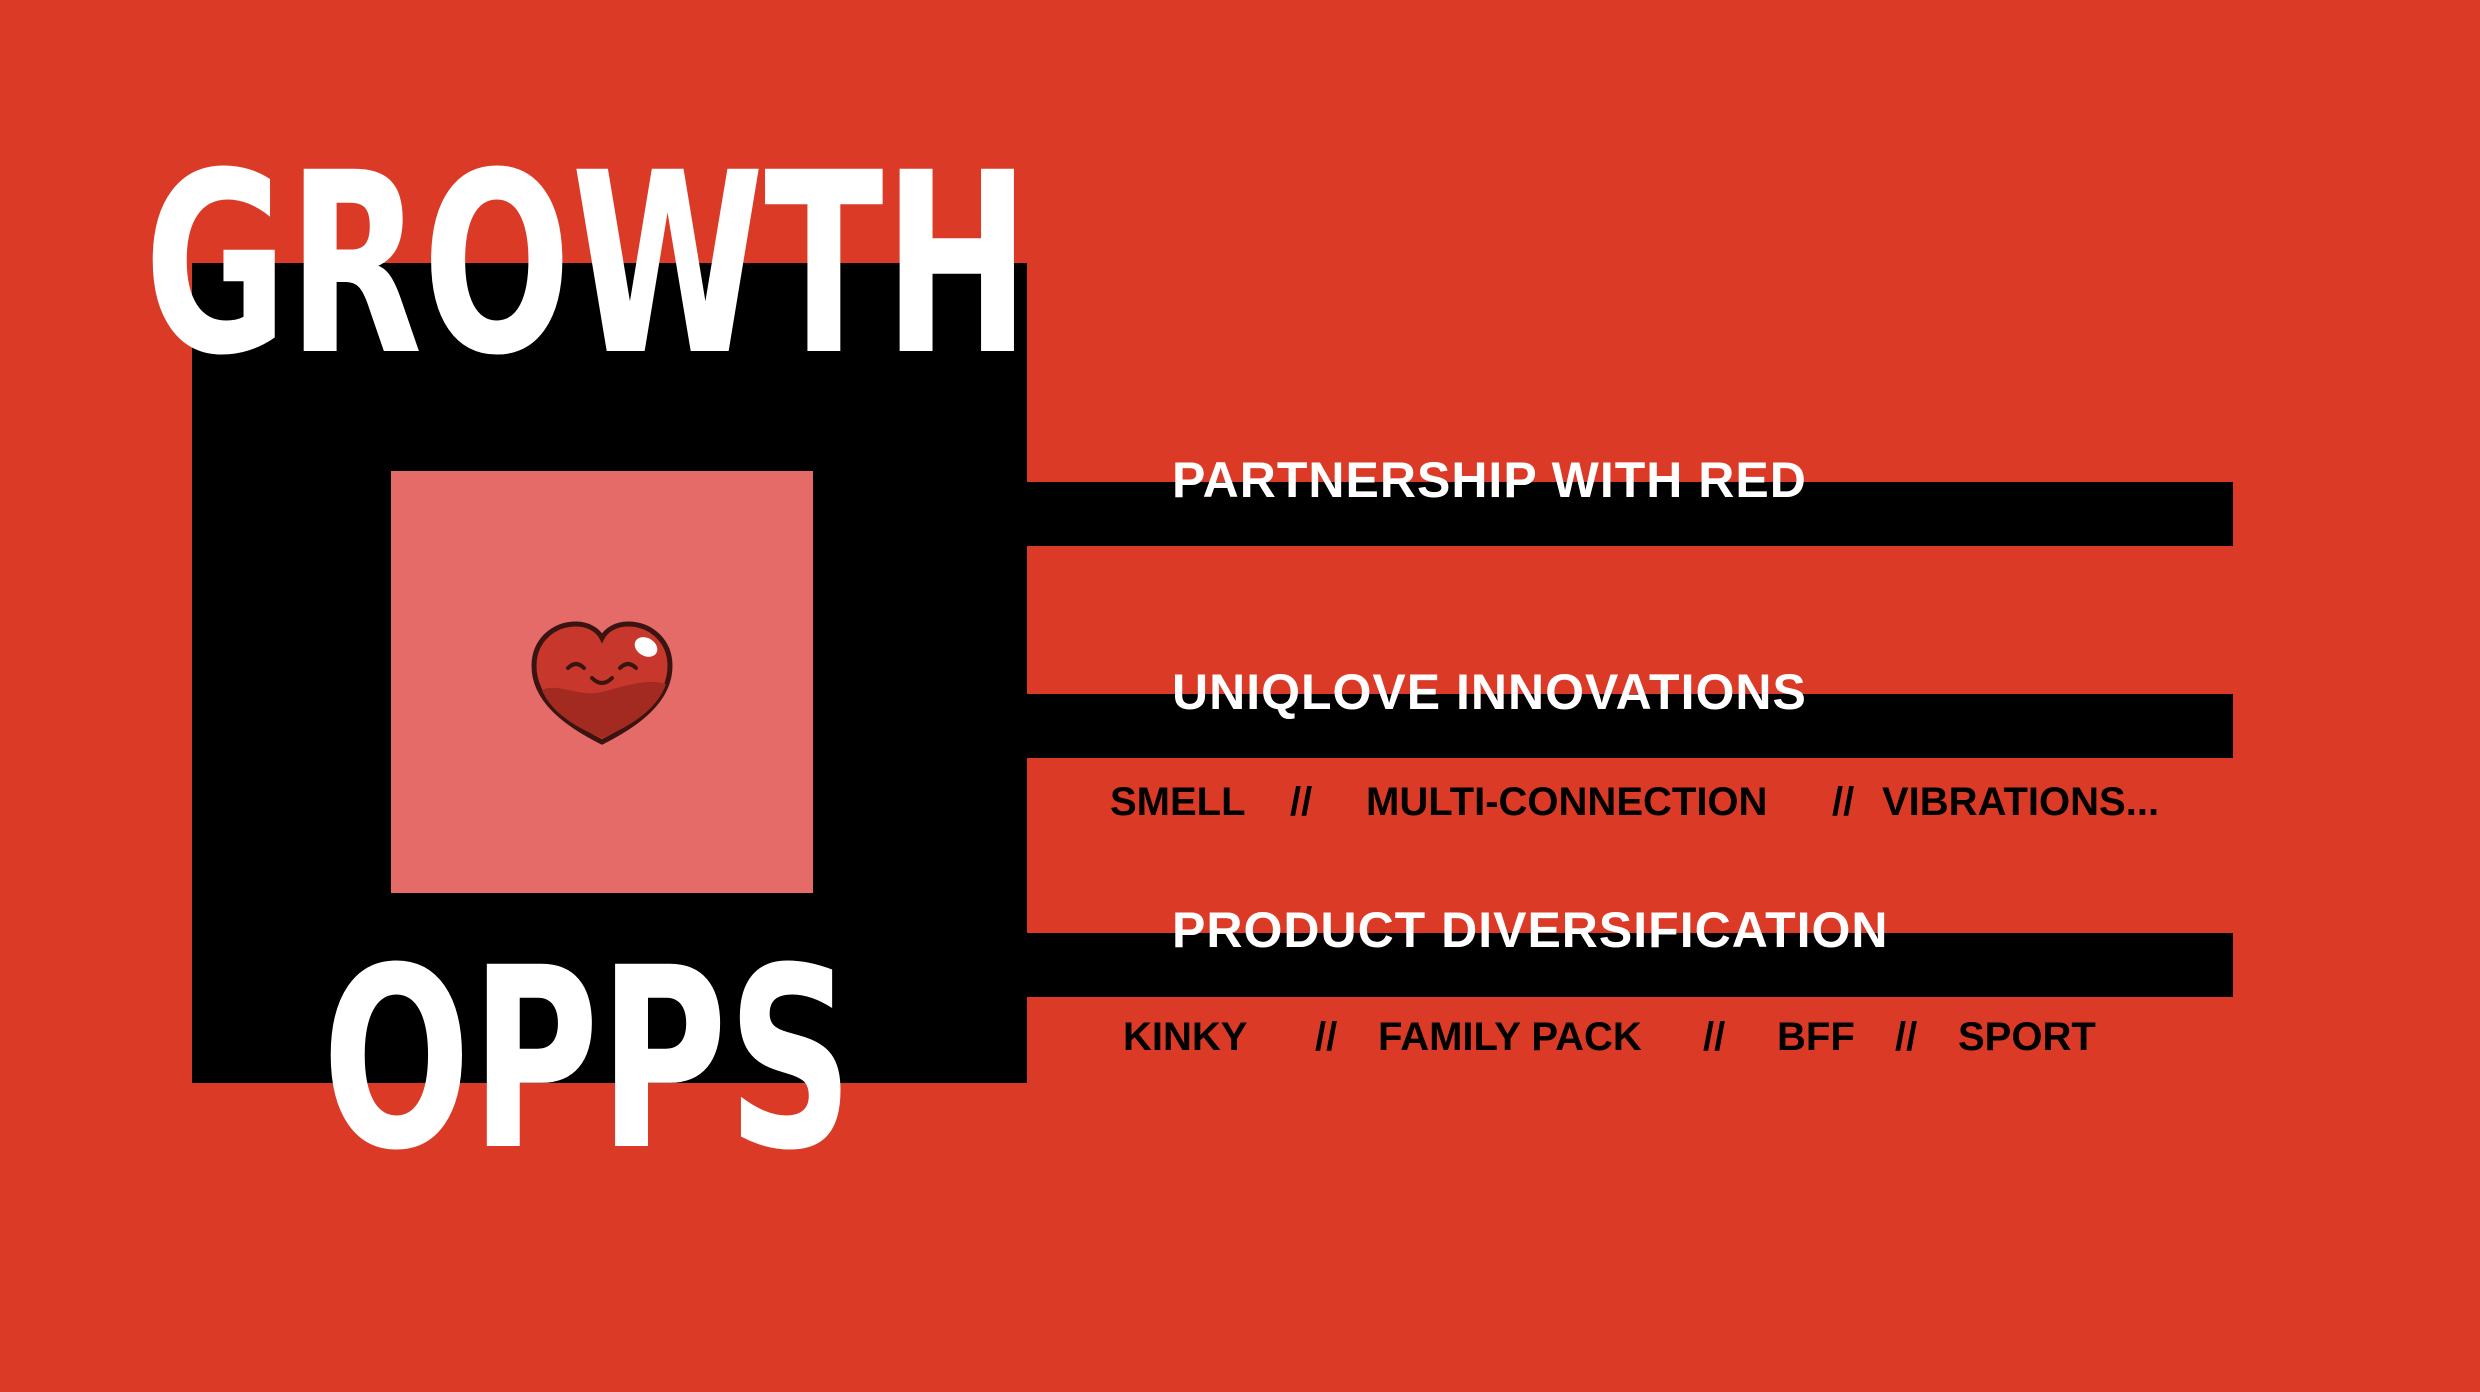  What do you see at coordinates (1489, 692) in the screenshot?
I see `heading-innovations: UNIQLOVE INNOVATIONS` at bounding box center [1489, 692].